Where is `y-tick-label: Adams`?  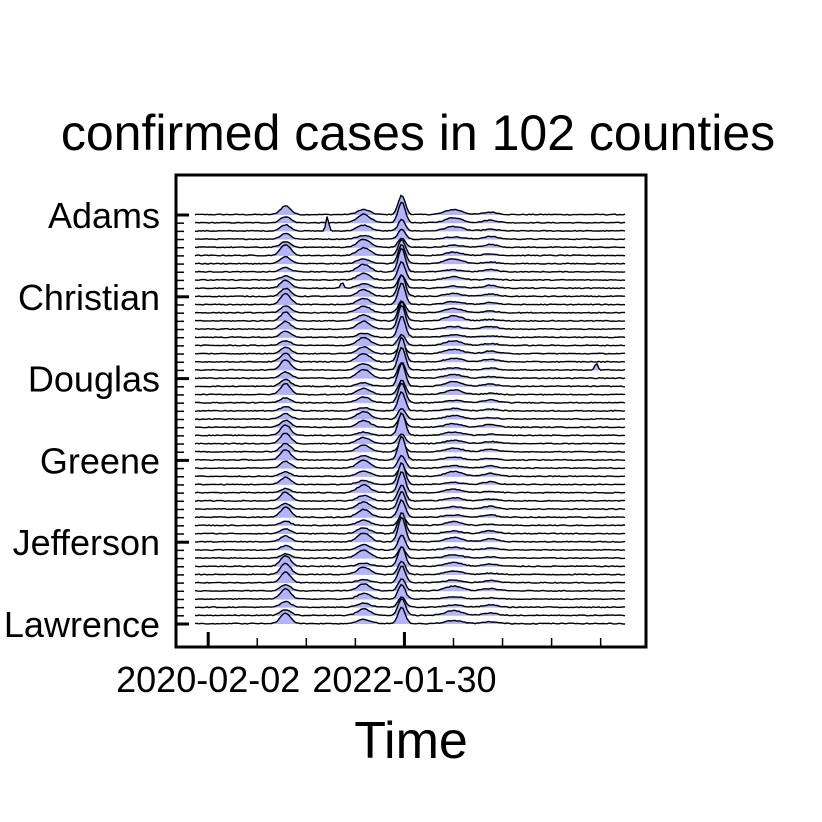
y-tick-label: Adams is located at coordinates (104, 215).